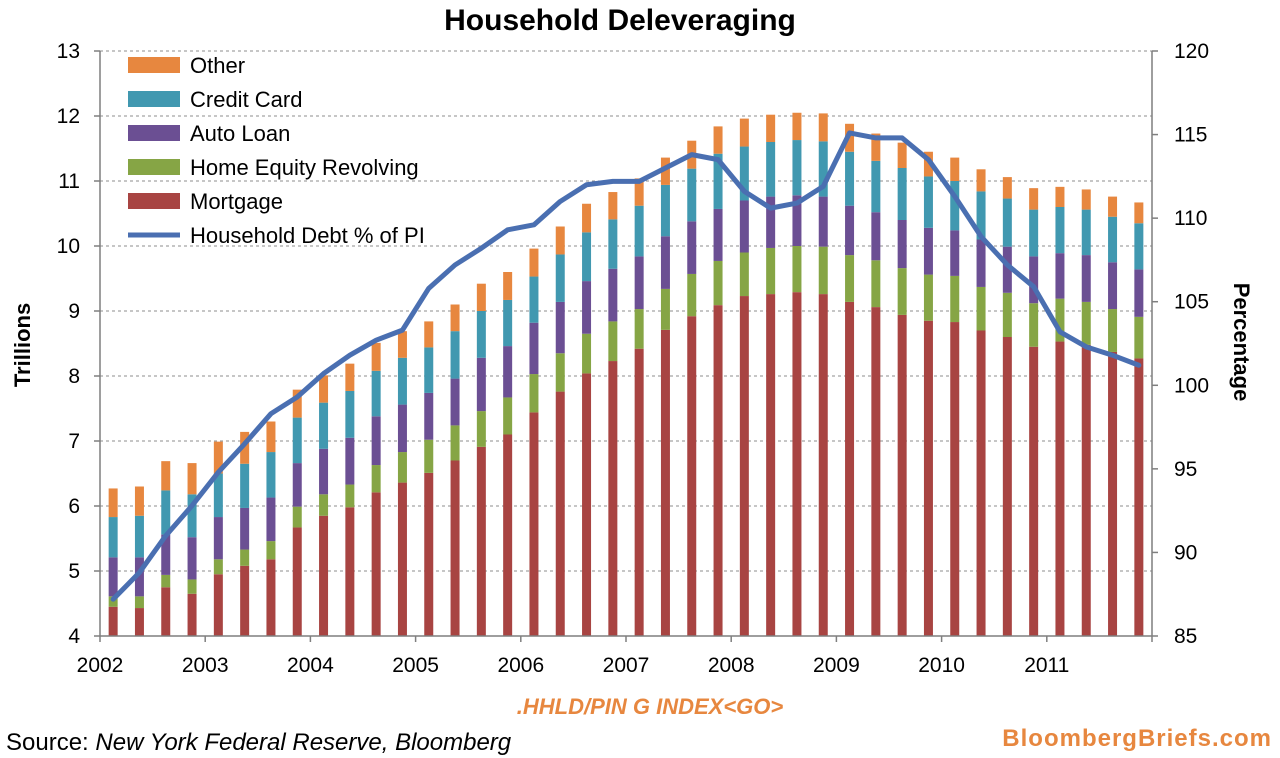  Describe the element at coordinates (955, 206) in the screenshot. I see `bar-credit-card-2010Q1` at that location.